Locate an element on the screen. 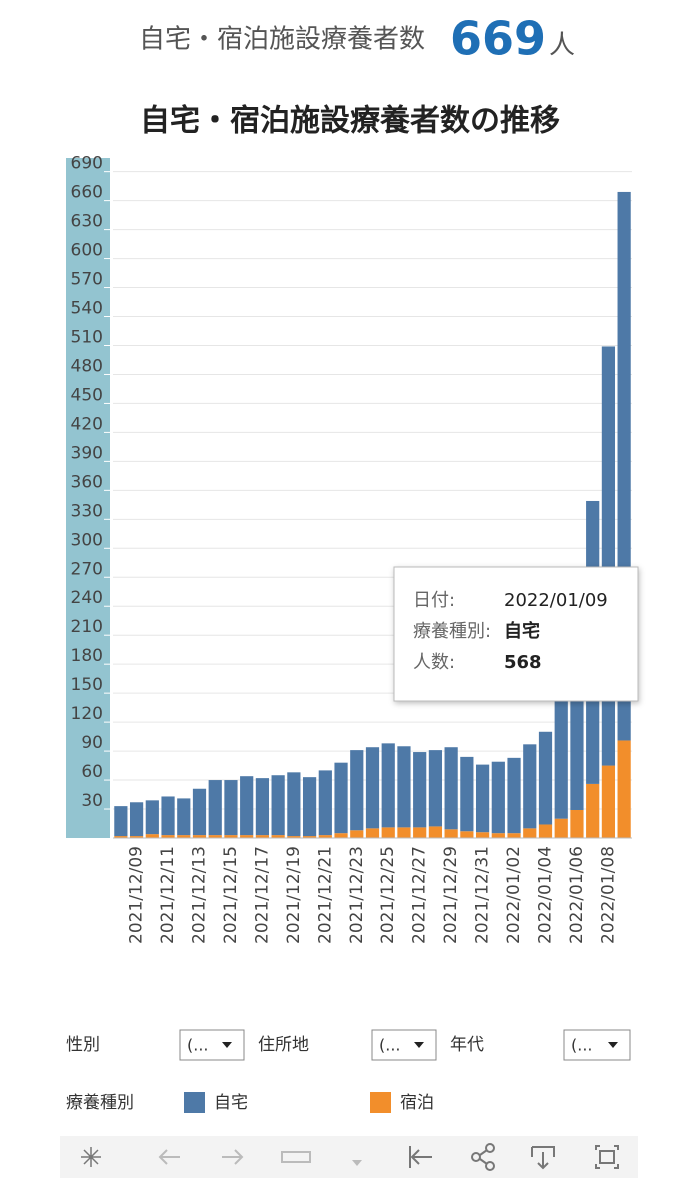 This screenshot has width=695, height=1200. download-icon is located at coordinates (543, 1158).